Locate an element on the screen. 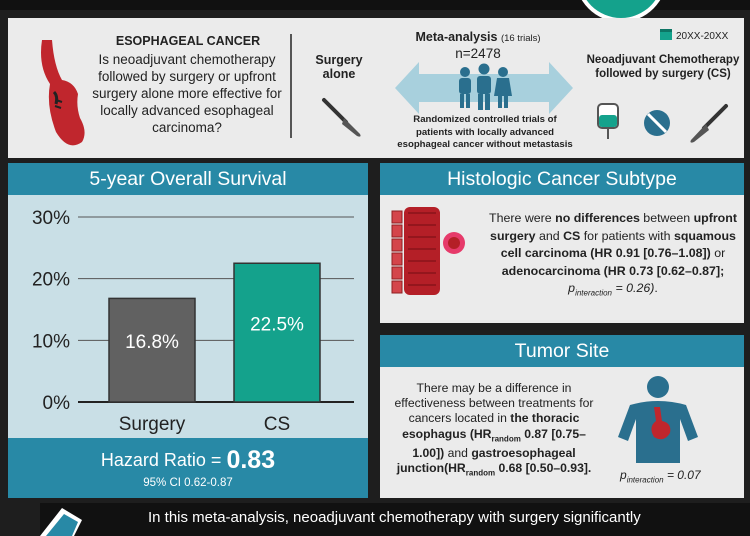 The image size is (750, 536). bar-cs is located at coordinates (277, 332).